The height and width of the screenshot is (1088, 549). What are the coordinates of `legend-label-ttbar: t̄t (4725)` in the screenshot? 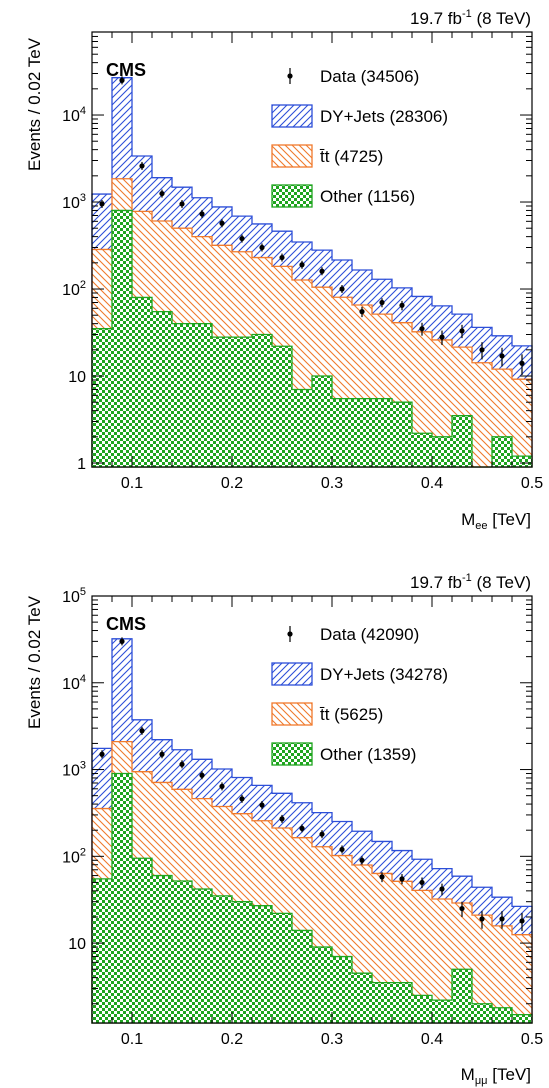 It's located at (351, 156).